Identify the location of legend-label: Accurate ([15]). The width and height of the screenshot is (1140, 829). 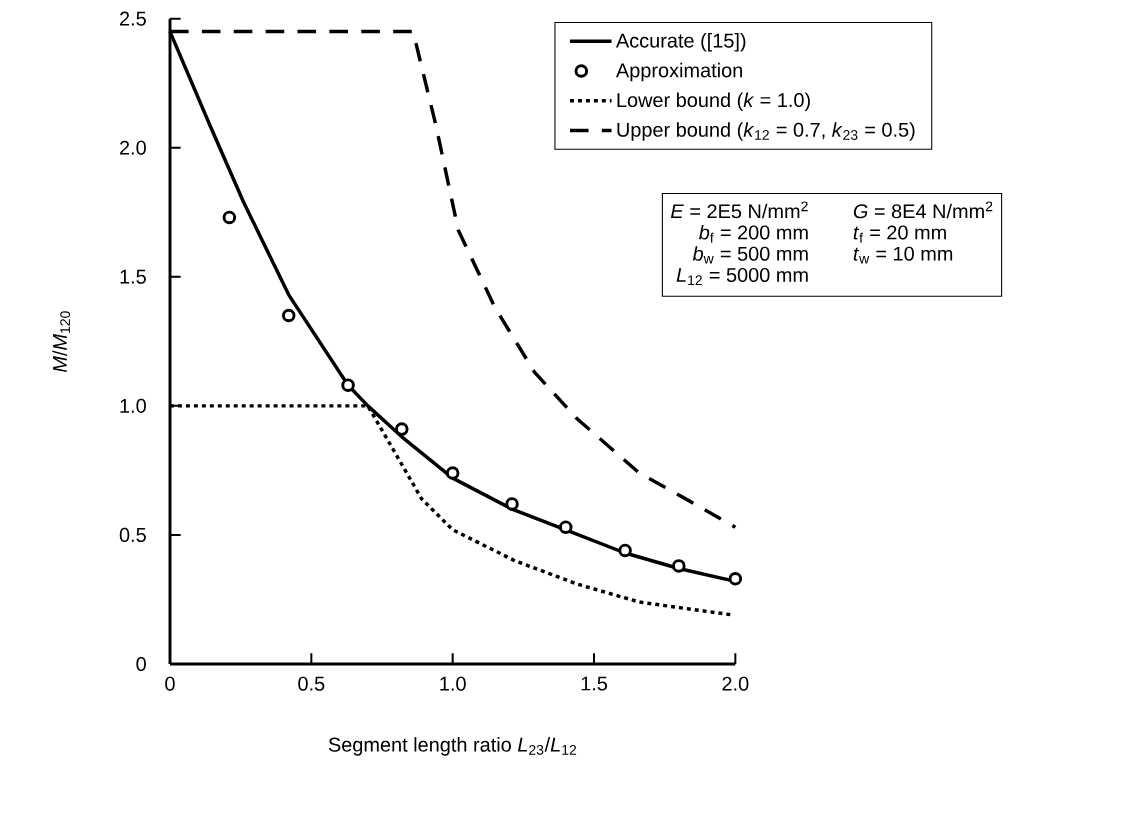
(680, 42).